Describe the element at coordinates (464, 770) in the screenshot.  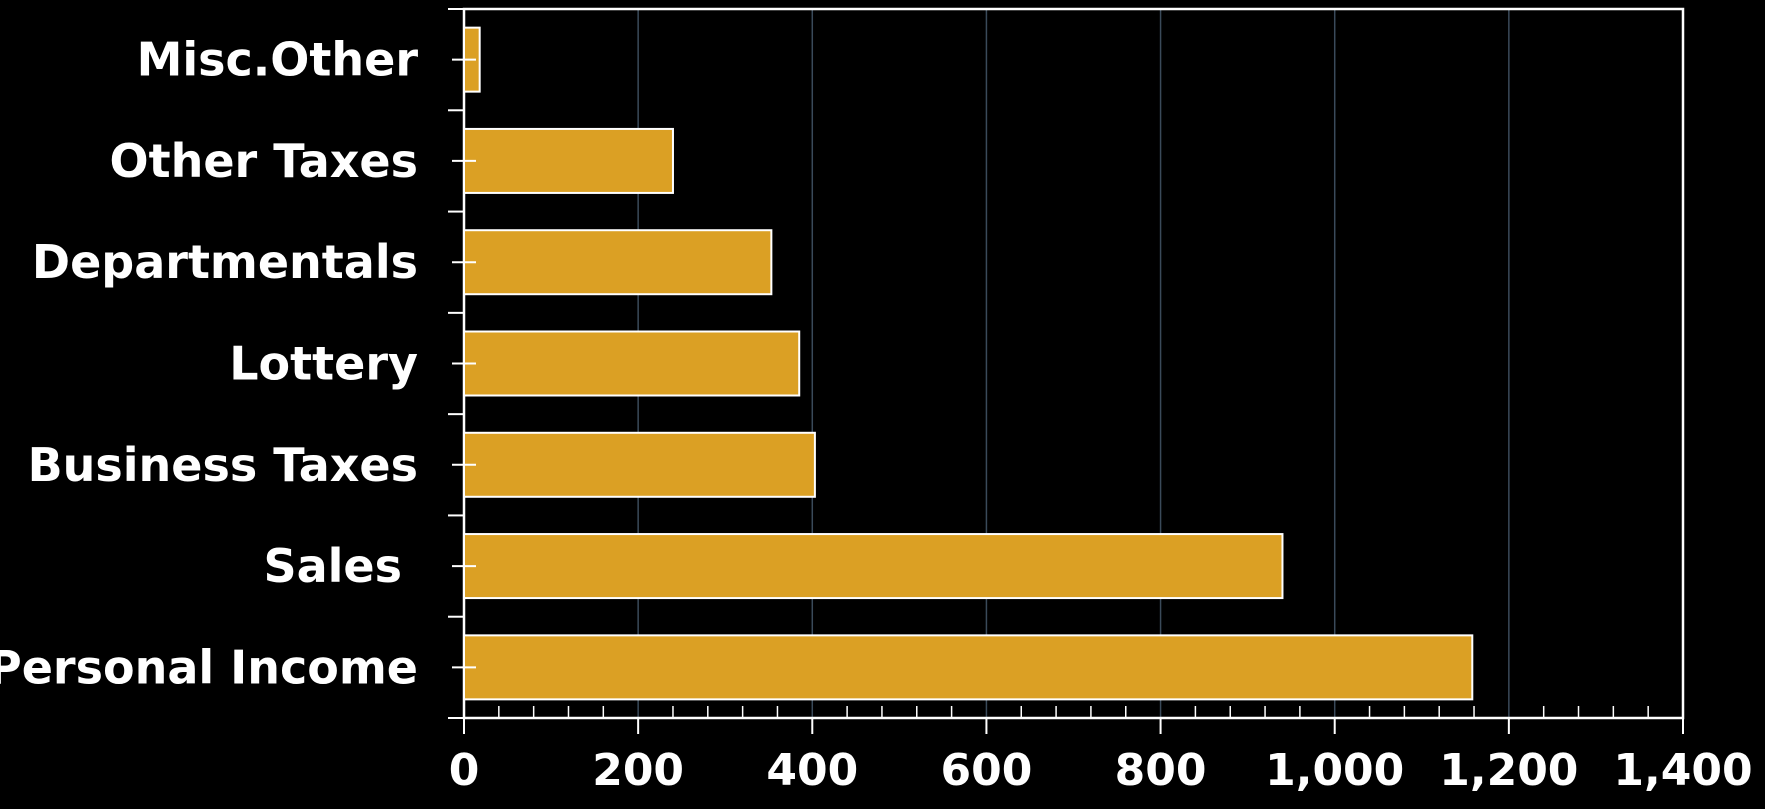
I see `x-tick-label: 0` at that location.